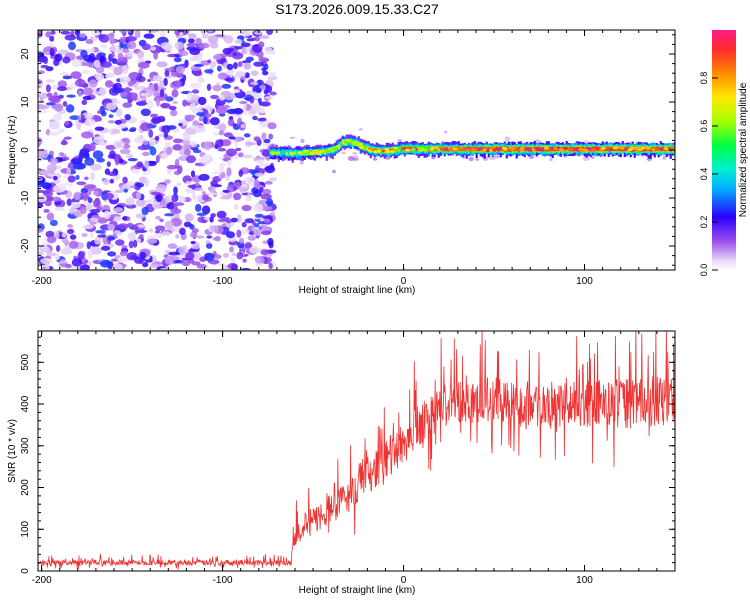  I want to click on snr-x-tick-label: -100, so click(223, 580).